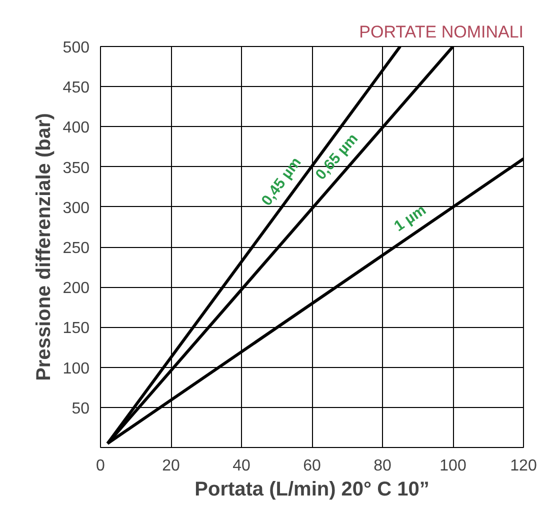 Image resolution: width=547 pixels, height=511 pixels. What do you see at coordinates (312, 489) in the screenshot?
I see `x-axis-title: Portata (L/min) 20° C 10”` at bounding box center [312, 489].